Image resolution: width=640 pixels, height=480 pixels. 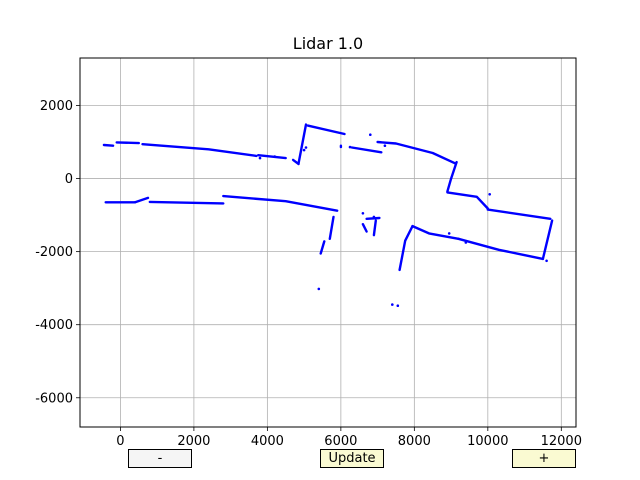 I want to click on x-tick-label: 0, so click(x=120, y=441).